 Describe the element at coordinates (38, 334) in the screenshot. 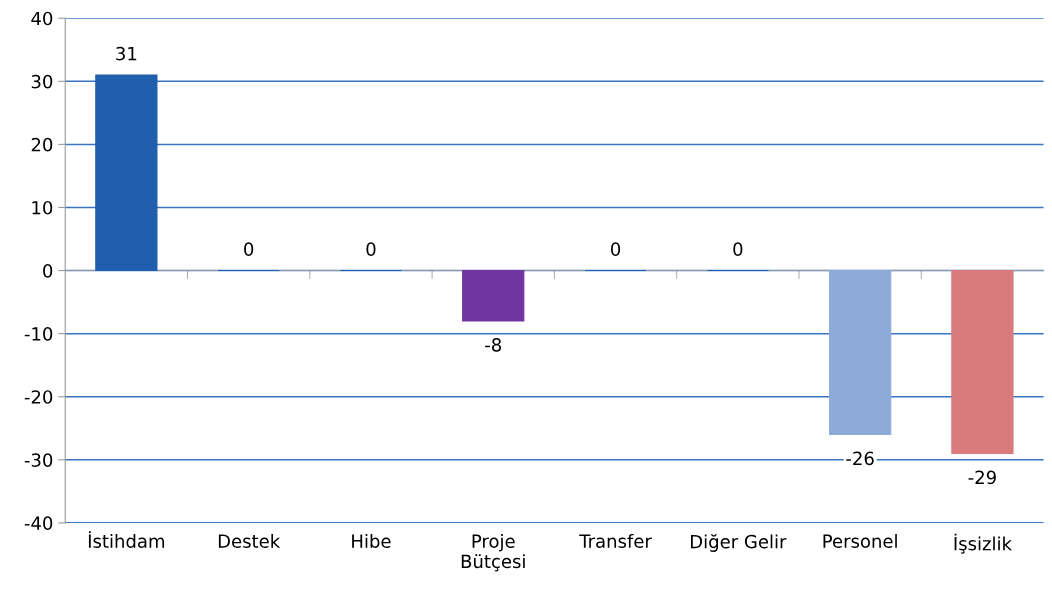

I see `y-tick-label: -10` at that location.